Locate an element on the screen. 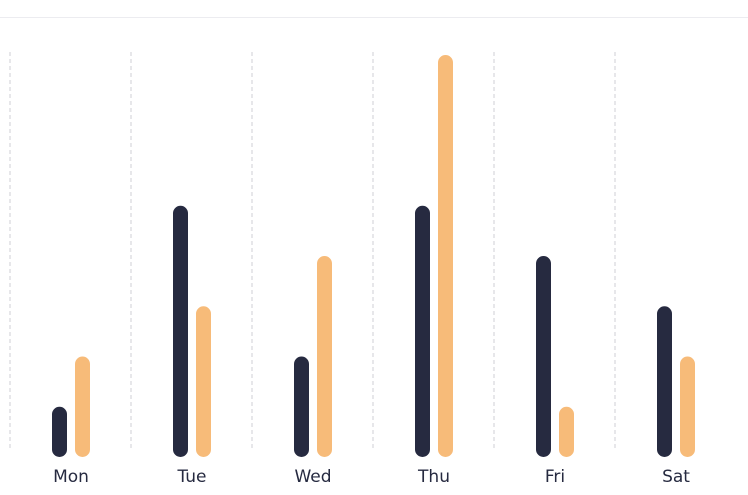  x-tick-label: Mon is located at coordinates (71, 477).